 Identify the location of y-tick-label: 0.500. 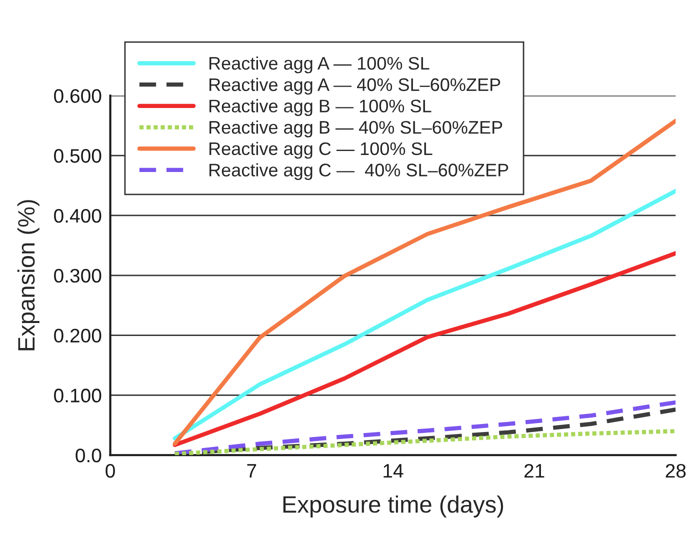
(78, 156).